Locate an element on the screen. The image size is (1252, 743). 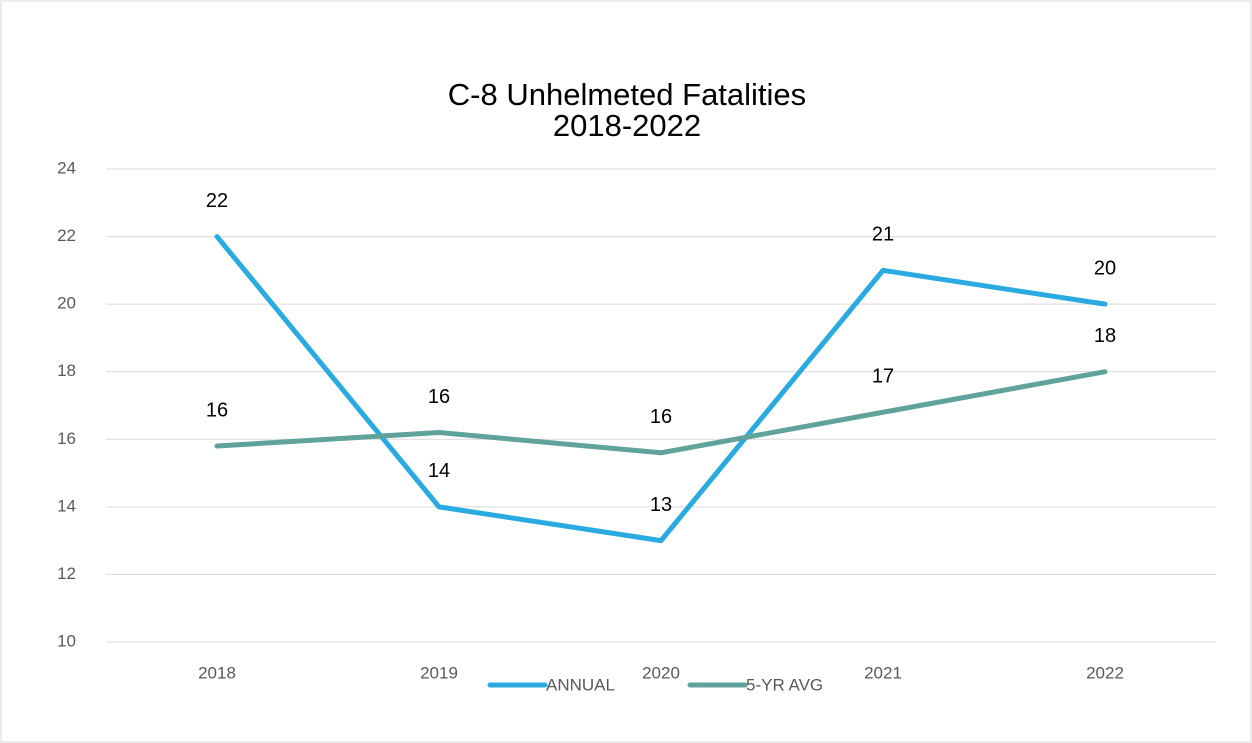
legend-label: ANNUAL is located at coordinates (580, 684).